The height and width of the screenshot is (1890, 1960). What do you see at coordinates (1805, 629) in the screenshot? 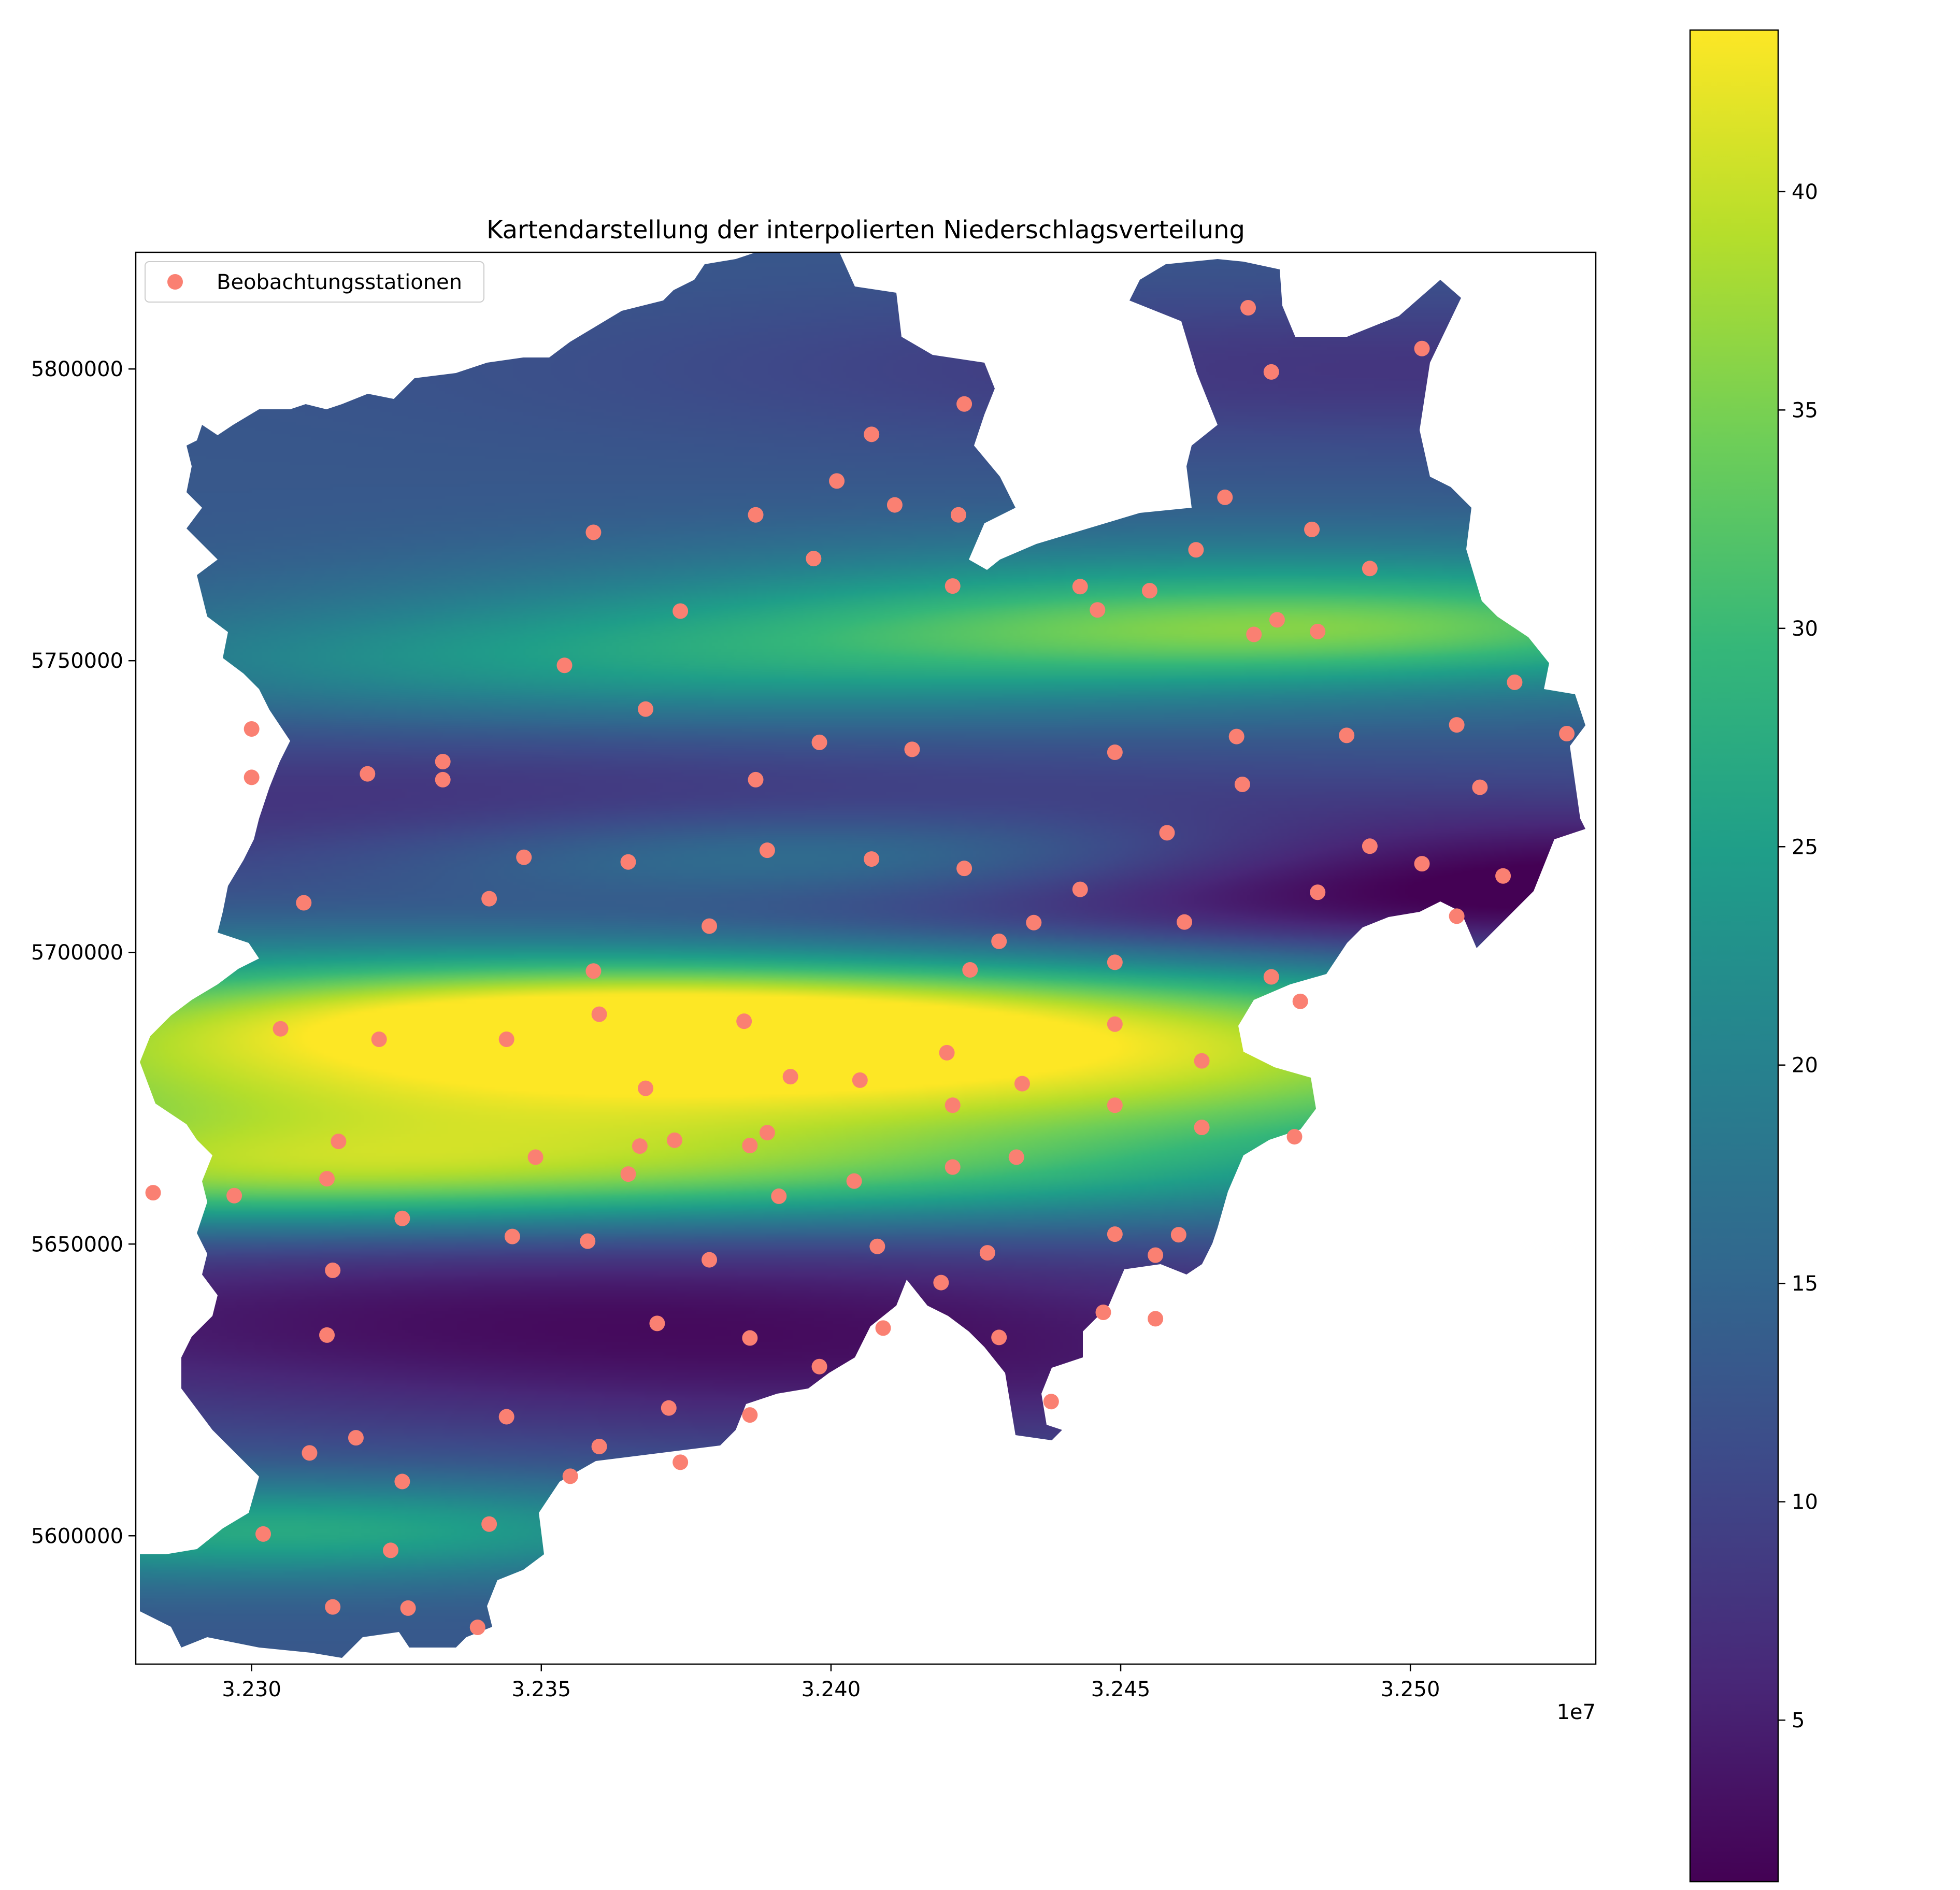
I see `colorbar-tick-label: 30` at bounding box center [1805, 629].